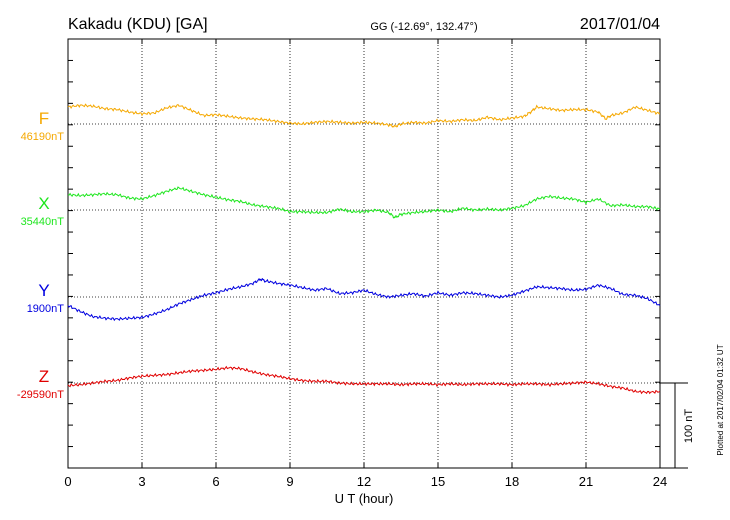  Describe the element at coordinates (364, 380) in the screenshot. I see `series-line-z` at that location.